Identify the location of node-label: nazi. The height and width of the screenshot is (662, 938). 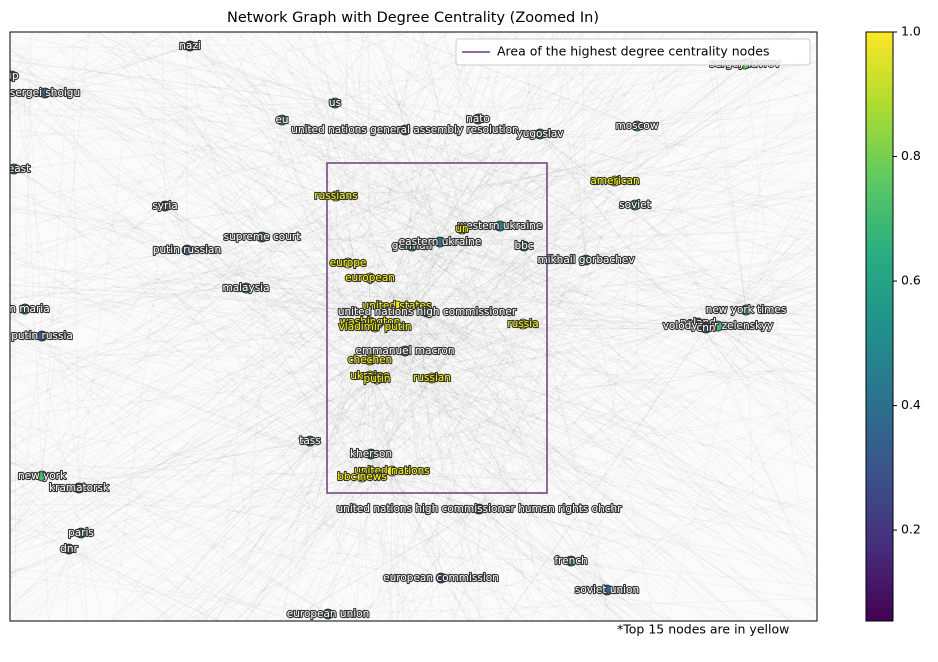
(190, 46).